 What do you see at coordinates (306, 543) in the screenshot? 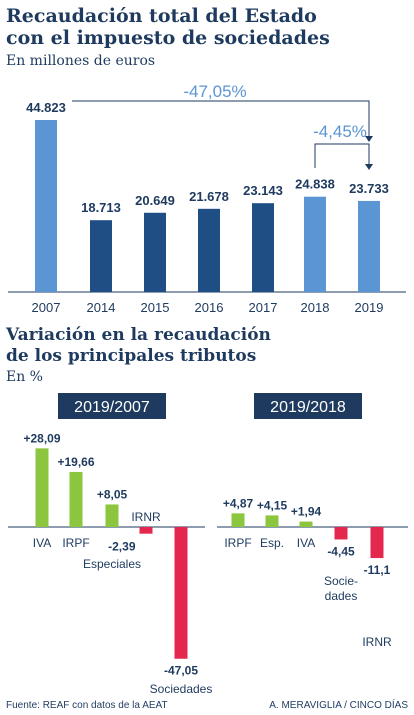
I see `panel2-category-iva: IVA` at bounding box center [306, 543].